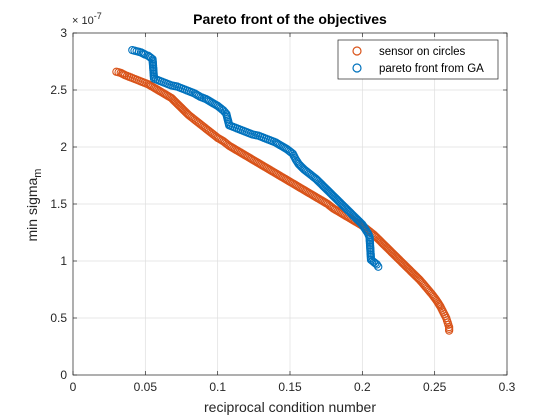  I want to click on y-tick-label: 1.5, so click(58, 204).